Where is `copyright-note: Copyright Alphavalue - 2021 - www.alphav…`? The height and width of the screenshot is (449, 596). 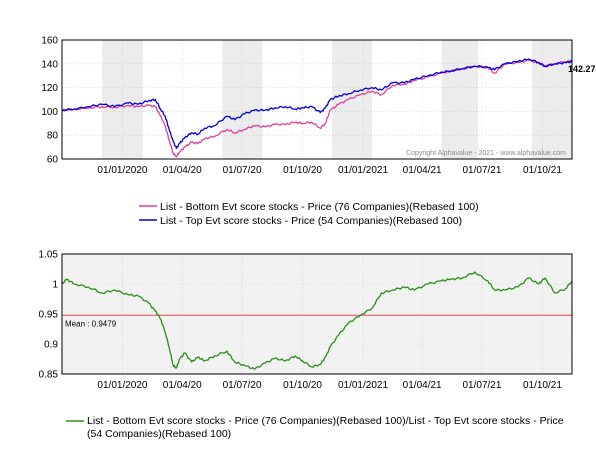 copyright-note: Copyright Alphavalue - 2021 - www.alphav… is located at coordinates (486, 153).